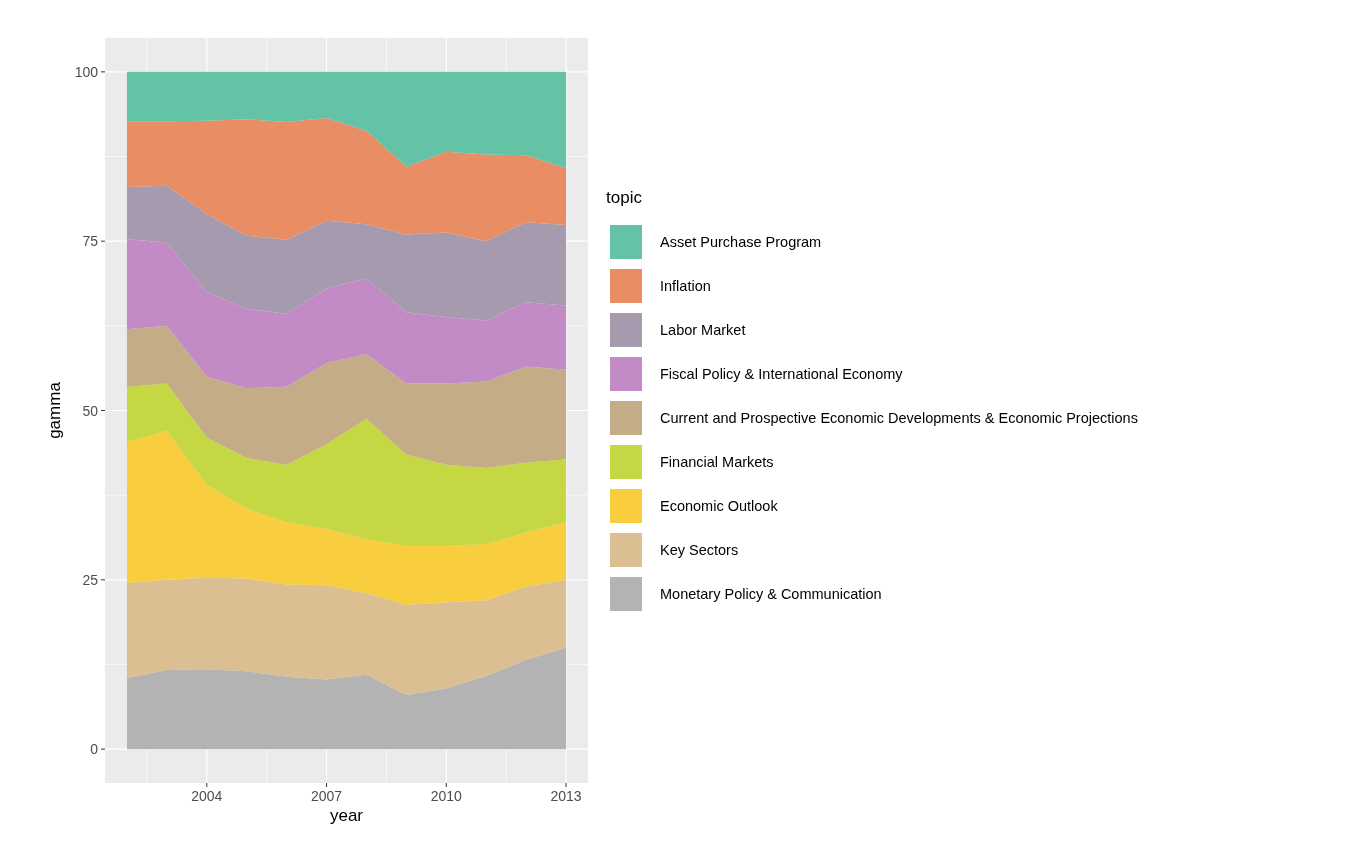 This screenshot has height=850, width=1372. What do you see at coordinates (717, 462) in the screenshot?
I see `legend-label: Financial Markets` at bounding box center [717, 462].